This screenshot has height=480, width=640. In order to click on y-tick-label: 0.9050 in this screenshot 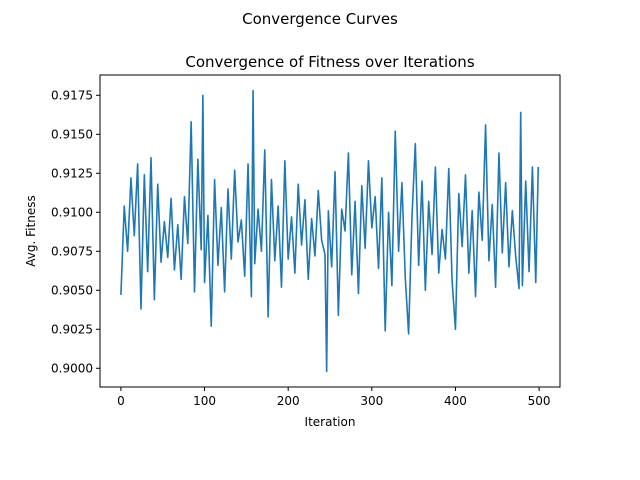, I will do `click(72, 290)`.